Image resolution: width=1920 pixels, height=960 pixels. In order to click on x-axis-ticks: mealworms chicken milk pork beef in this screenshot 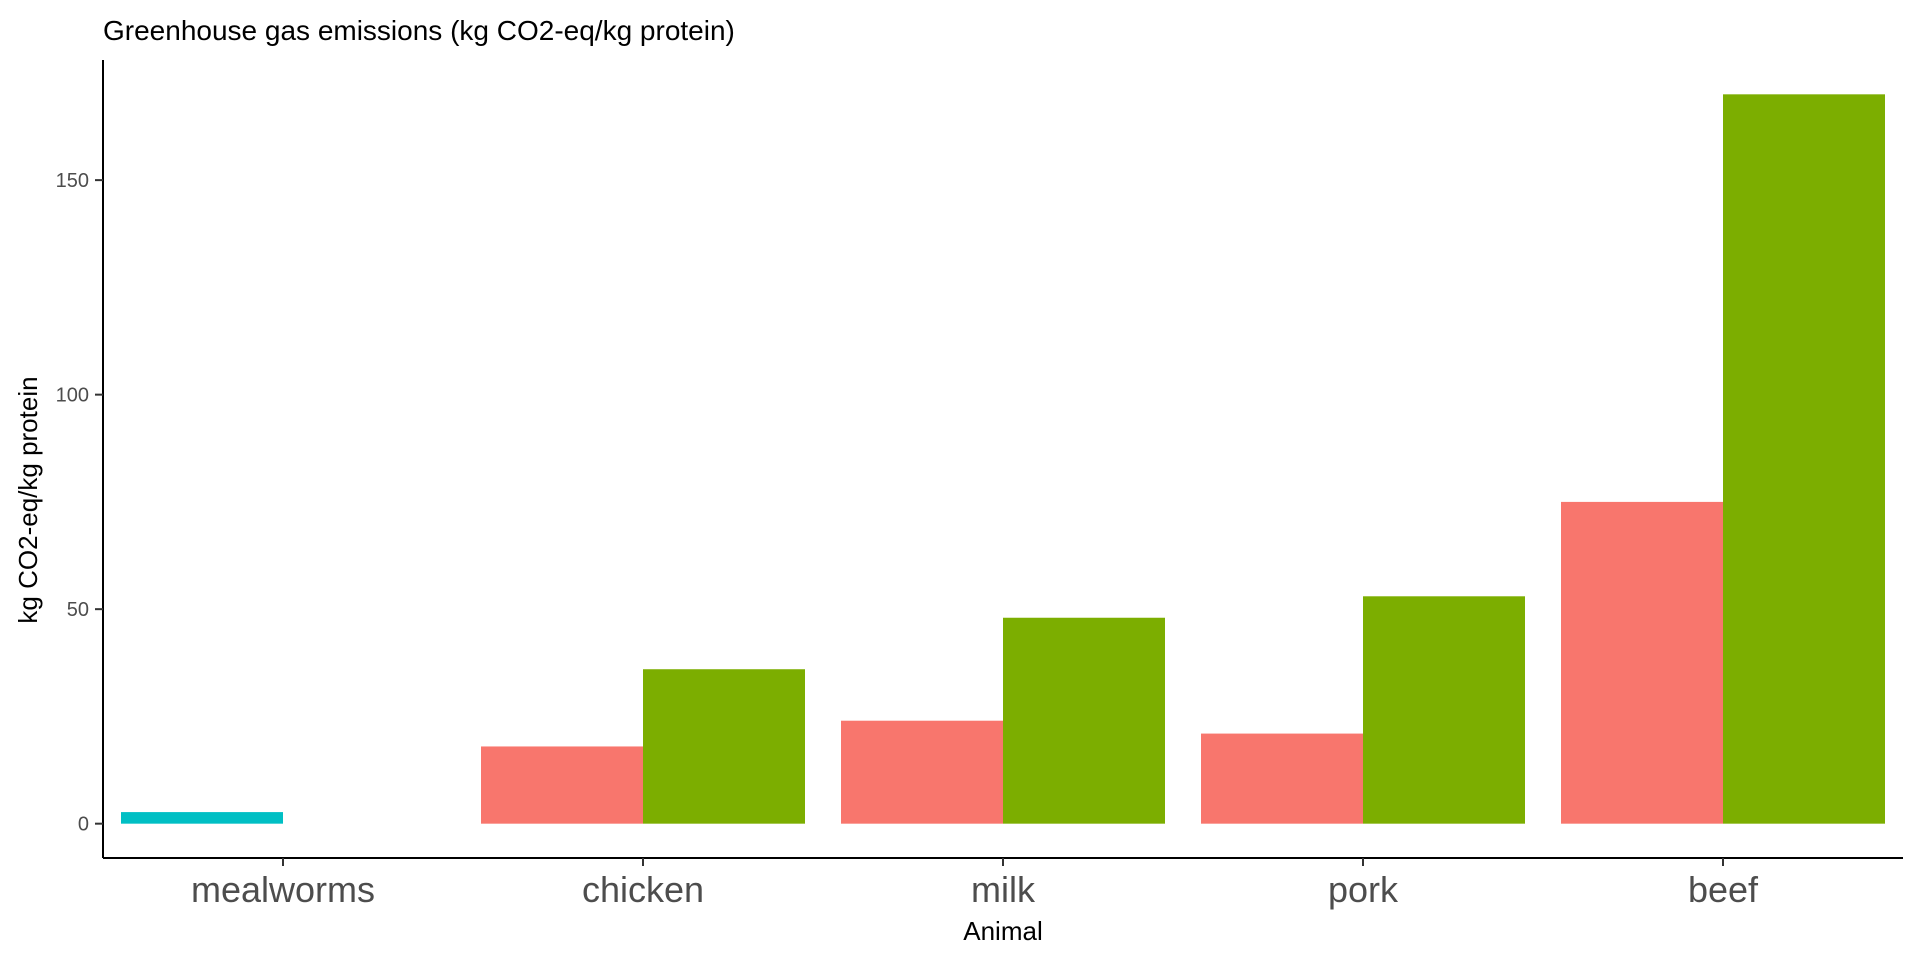, I will do `click(975, 884)`.